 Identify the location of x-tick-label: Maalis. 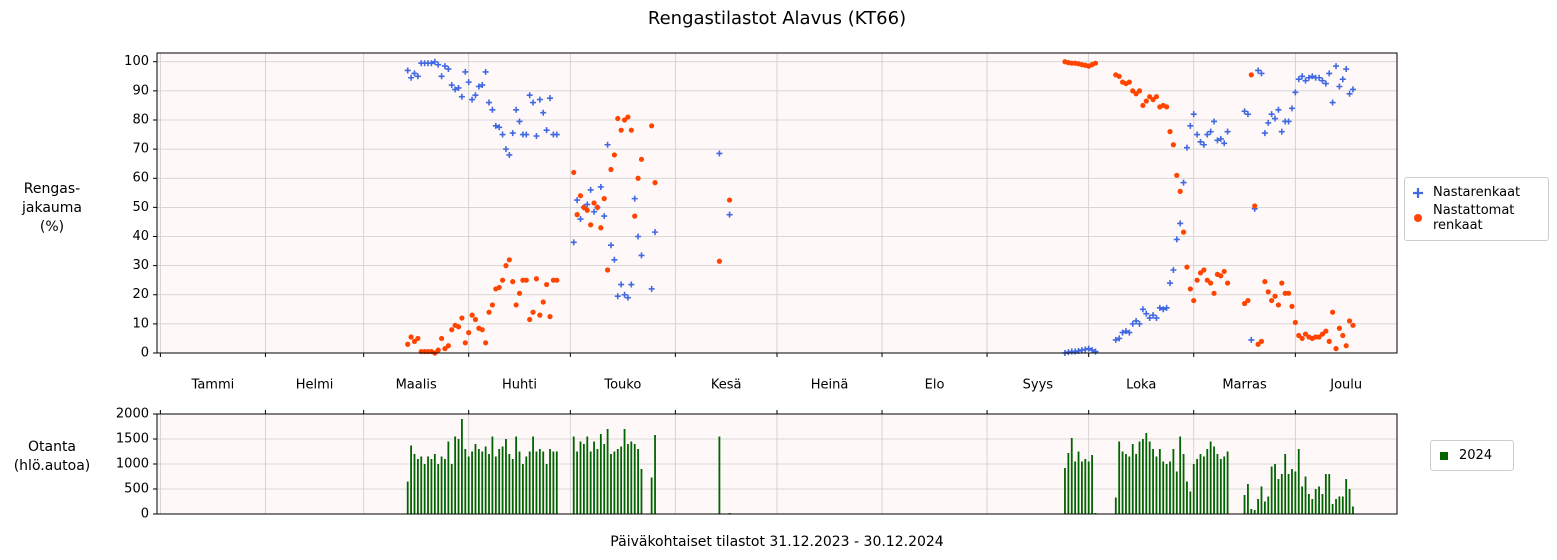
(416, 385).